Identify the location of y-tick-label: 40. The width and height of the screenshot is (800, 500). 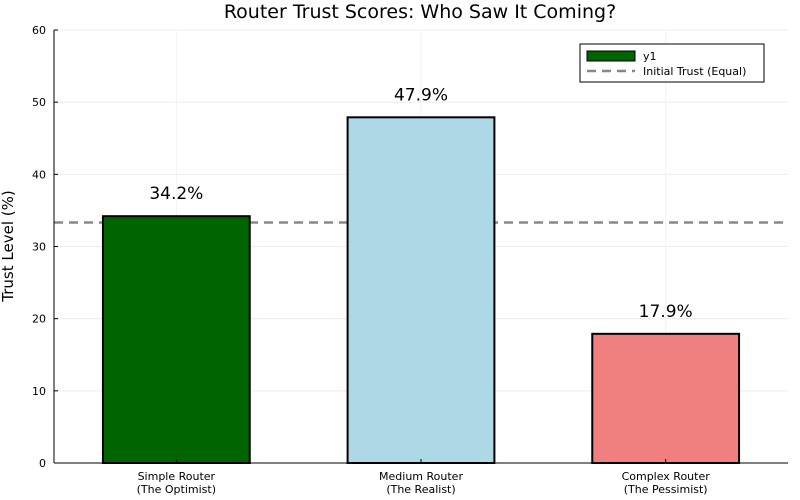
(39, 174).